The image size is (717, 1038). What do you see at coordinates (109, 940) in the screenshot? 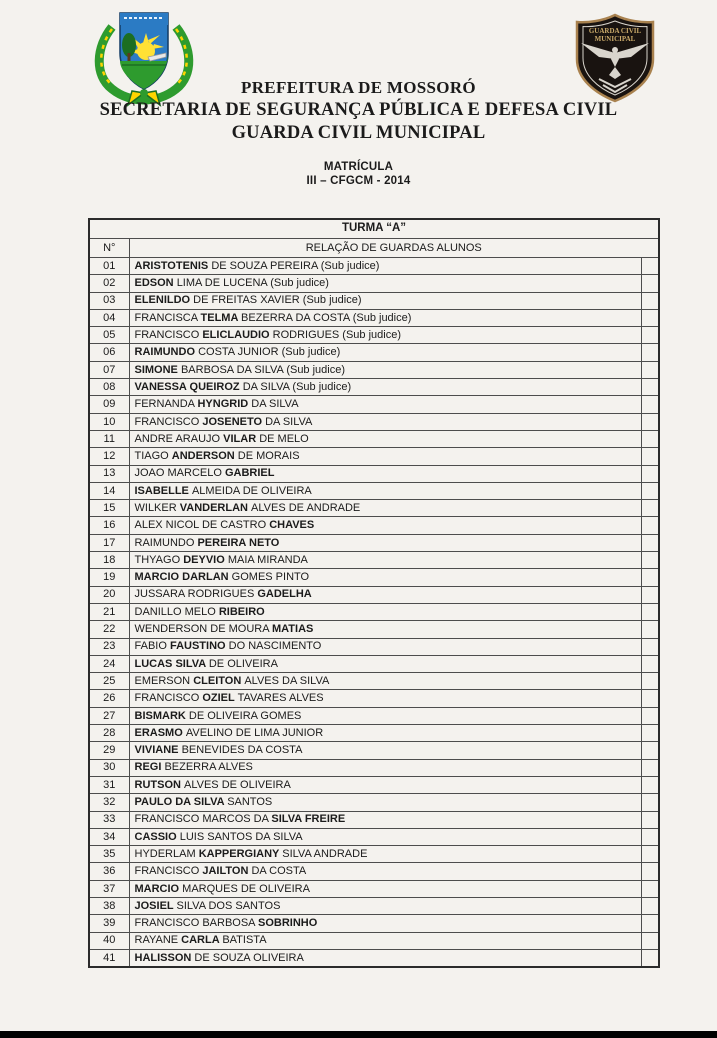
I see `row-number: 40` at bounding box center [109, 940].